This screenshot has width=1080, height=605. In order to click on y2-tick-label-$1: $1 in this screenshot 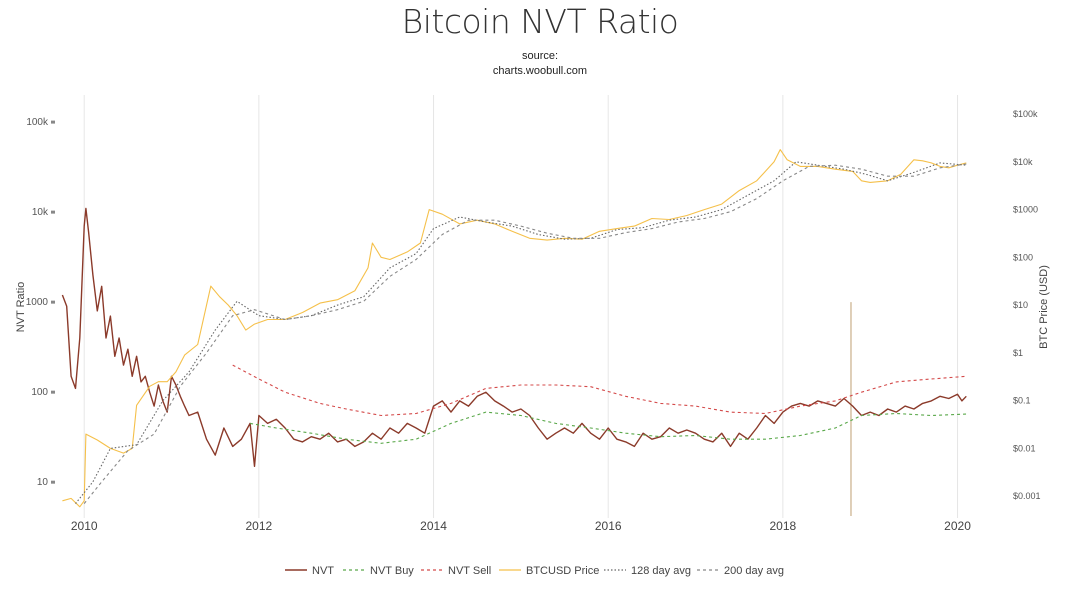, I will do `click(1018, 353)`.